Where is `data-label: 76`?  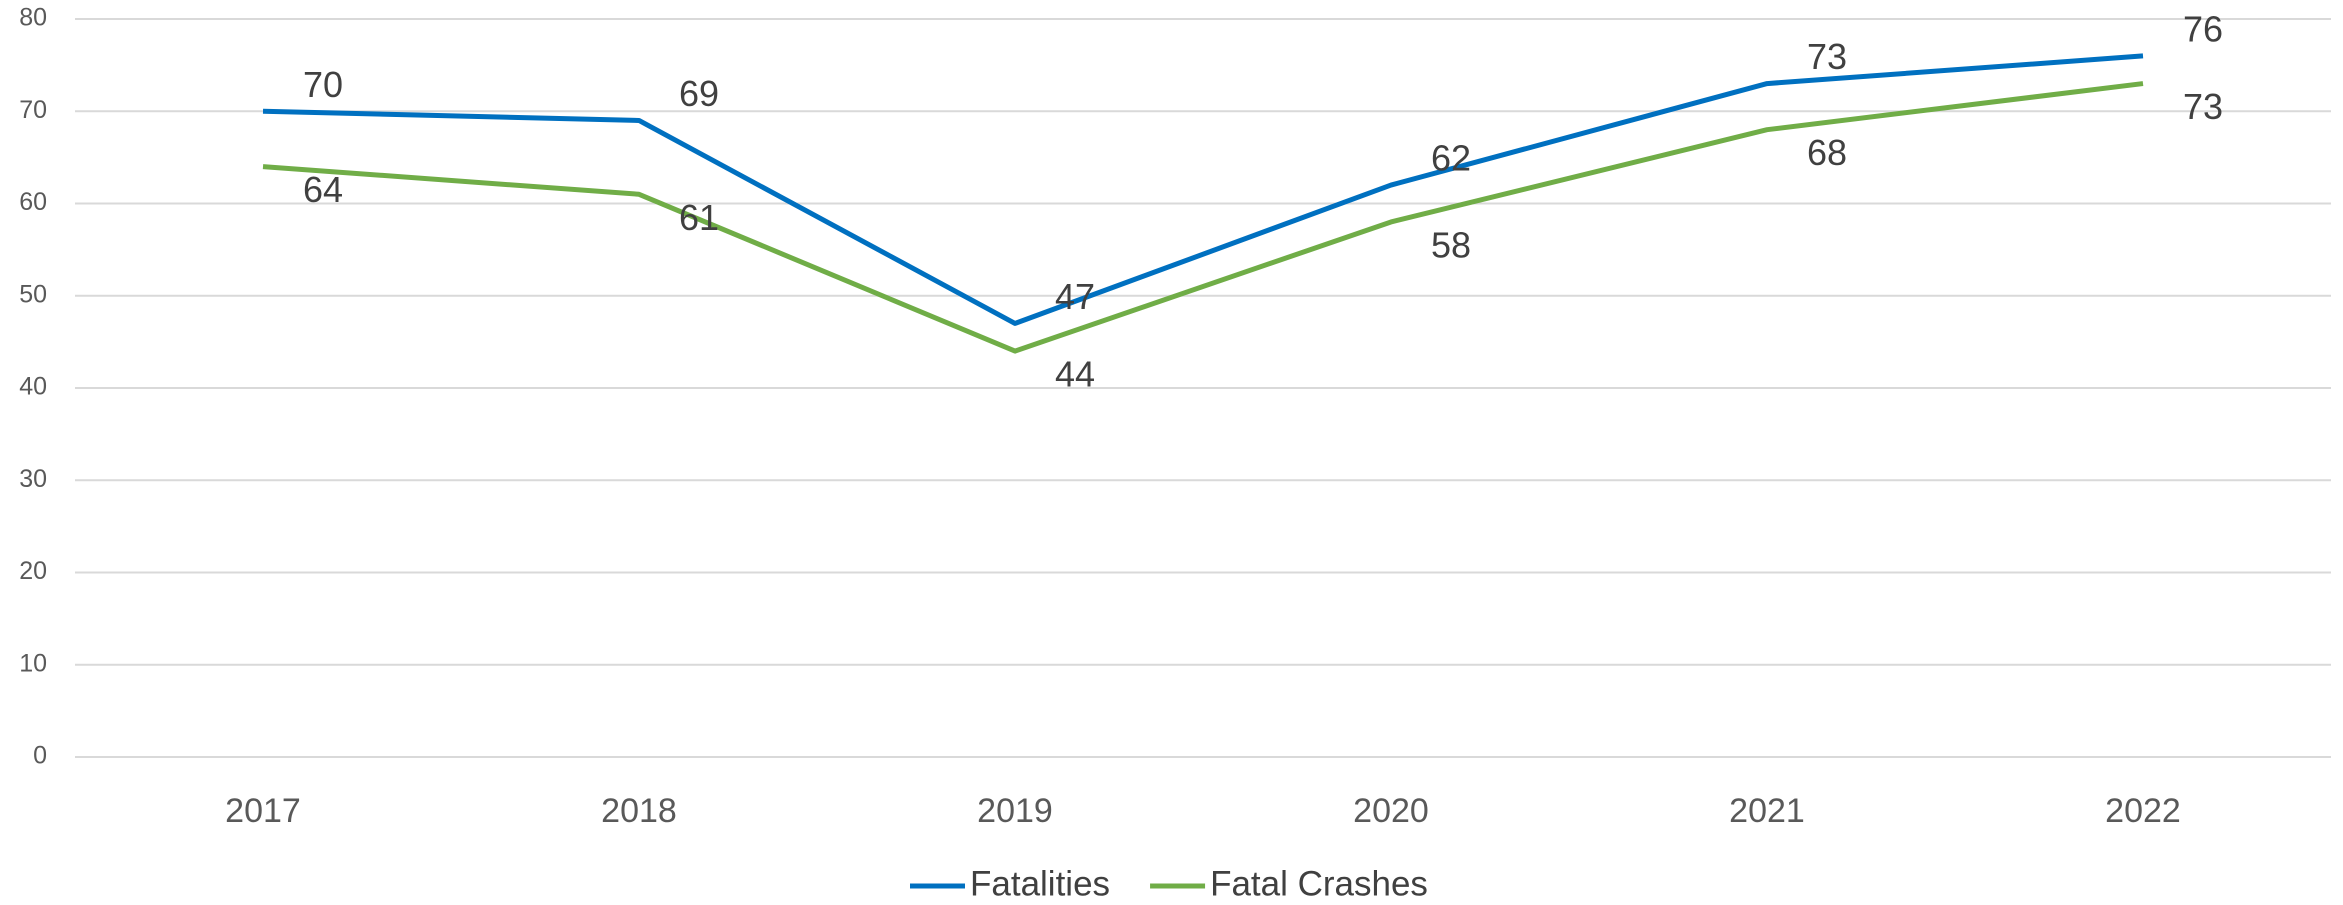 data-label: 76 is located at coordinates (2203, 28).